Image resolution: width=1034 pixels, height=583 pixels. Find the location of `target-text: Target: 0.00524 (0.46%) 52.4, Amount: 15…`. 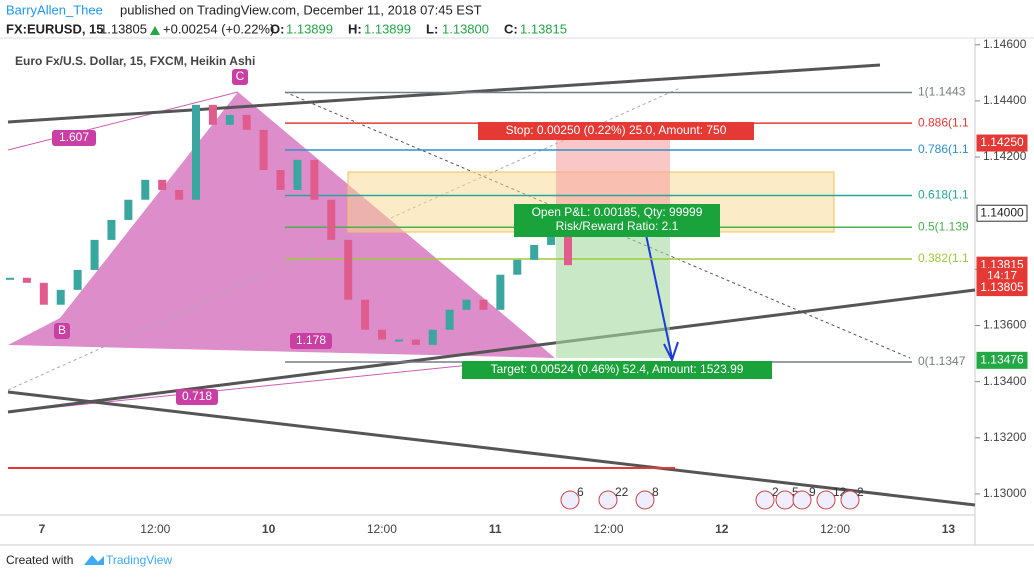

target-text: Target: 0.00524 (0.46%) 52.4, Amount: 15… is located at coordinates (617, 369).